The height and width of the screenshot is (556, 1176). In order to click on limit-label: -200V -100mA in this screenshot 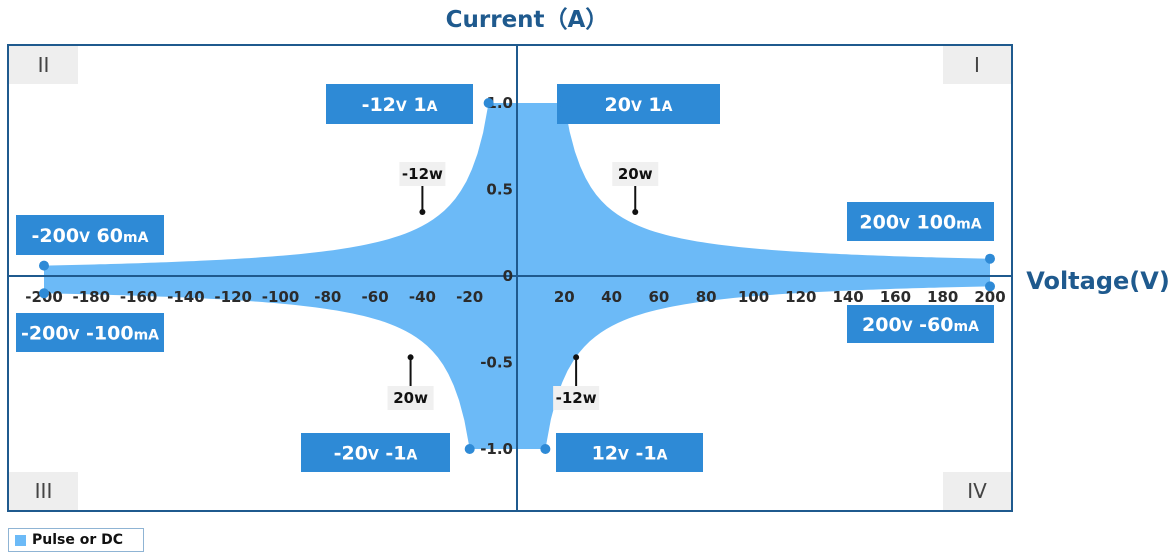, I will do `click(90, 334)`.